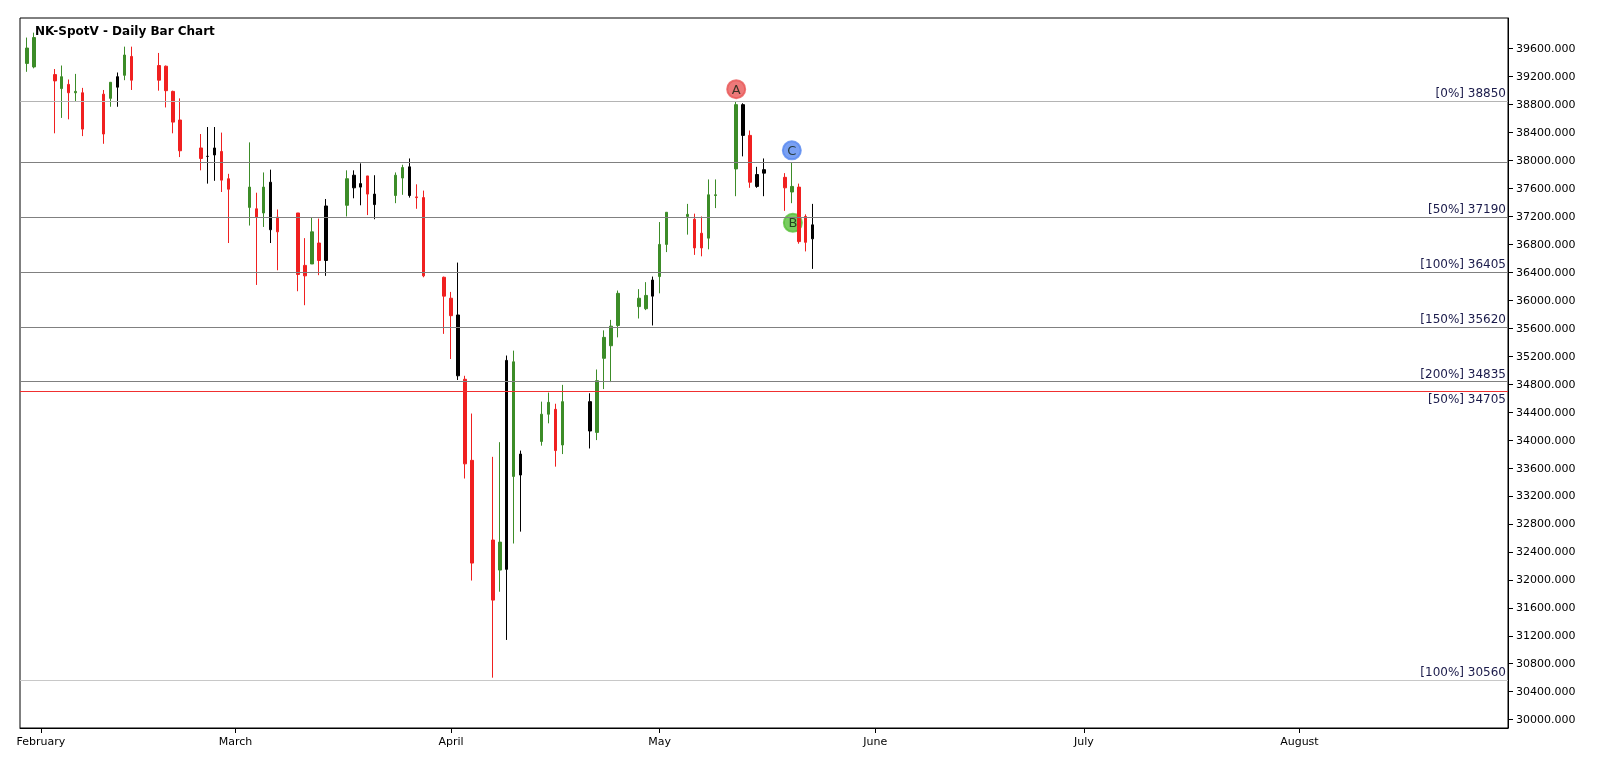  I want to click on y-tick-label: 32000.000, so click(1546, 580).